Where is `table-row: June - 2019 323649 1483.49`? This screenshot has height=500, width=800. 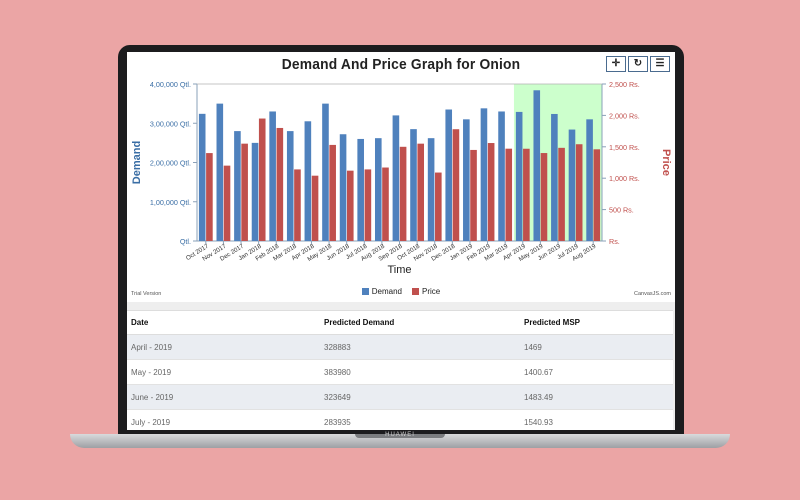 table-row: June - 2019 323649 1483.49 is located at coordinates (400, 397).